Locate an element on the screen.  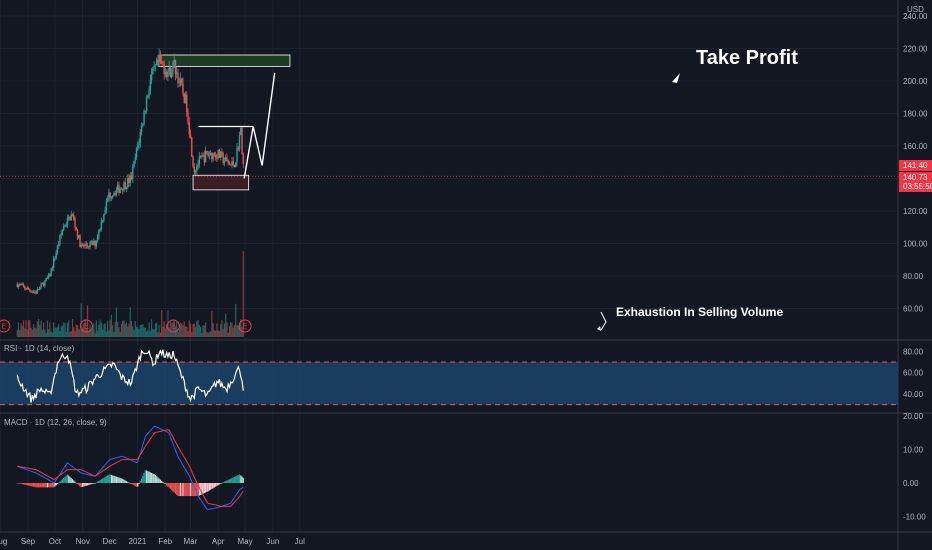
price-tick-label: 120.00 is located at coordinates (915, 211).